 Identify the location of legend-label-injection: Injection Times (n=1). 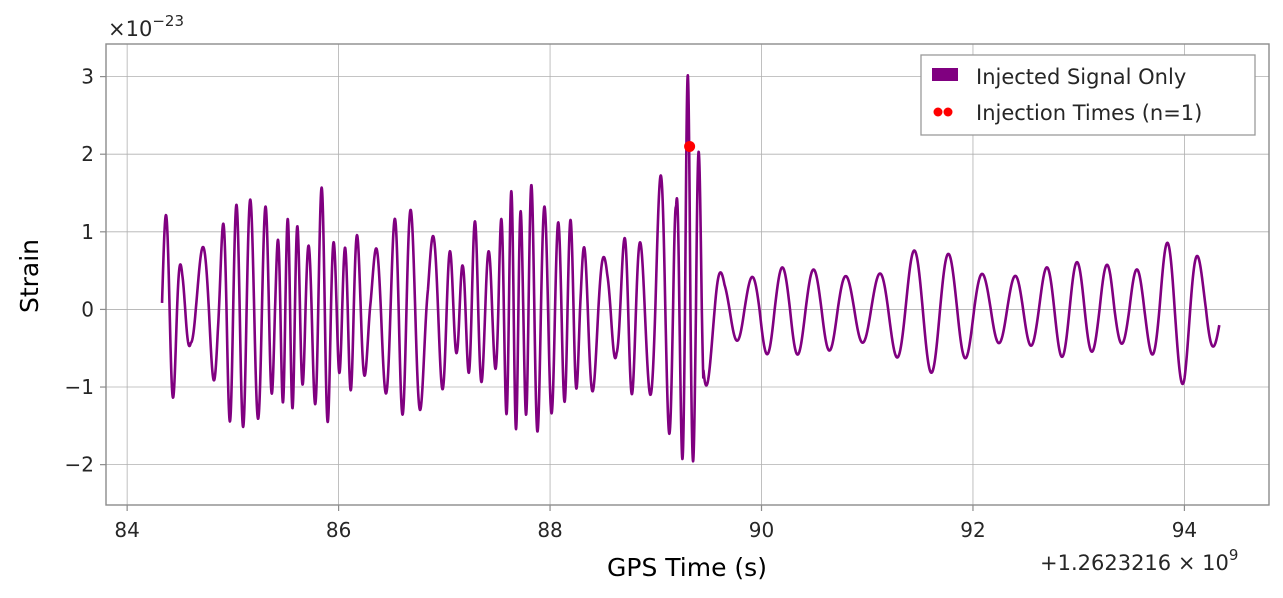
(1089, 113).